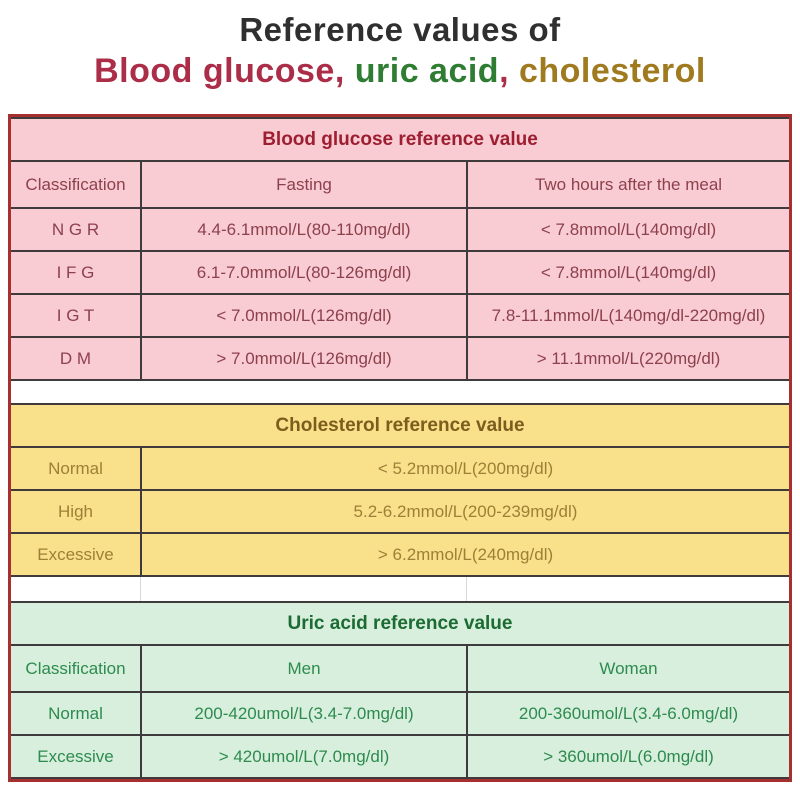 Image resolution: width=800 pixels, height=800 pixels. Describe the element at coordinates (76, 358) in the screenshot. I see `table-cell: D M` at that location.